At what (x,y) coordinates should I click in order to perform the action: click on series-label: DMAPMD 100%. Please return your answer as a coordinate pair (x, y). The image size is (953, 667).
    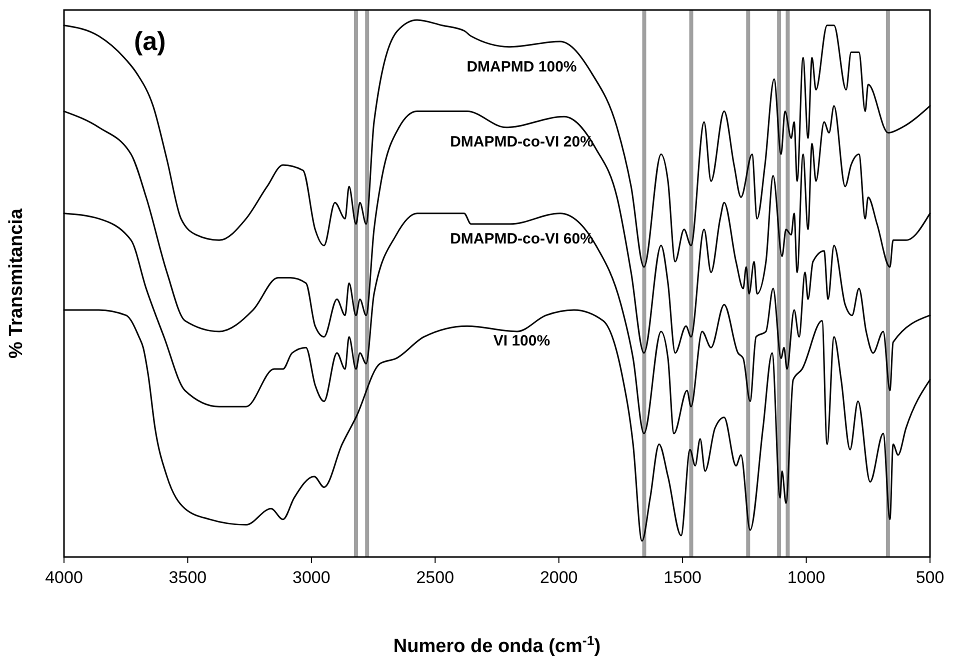
    Looking at the image, I should click on (521, 67).